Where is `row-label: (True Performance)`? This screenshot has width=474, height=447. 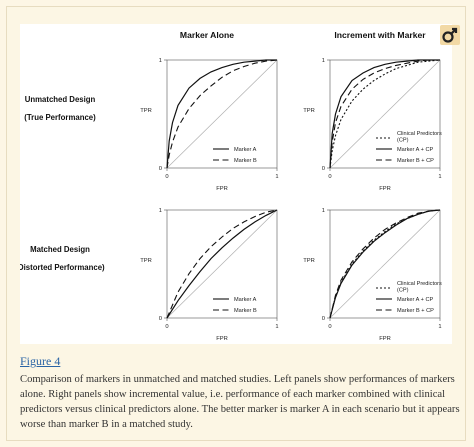
row-label: (True Performance) is located at coordinates (60, 117).